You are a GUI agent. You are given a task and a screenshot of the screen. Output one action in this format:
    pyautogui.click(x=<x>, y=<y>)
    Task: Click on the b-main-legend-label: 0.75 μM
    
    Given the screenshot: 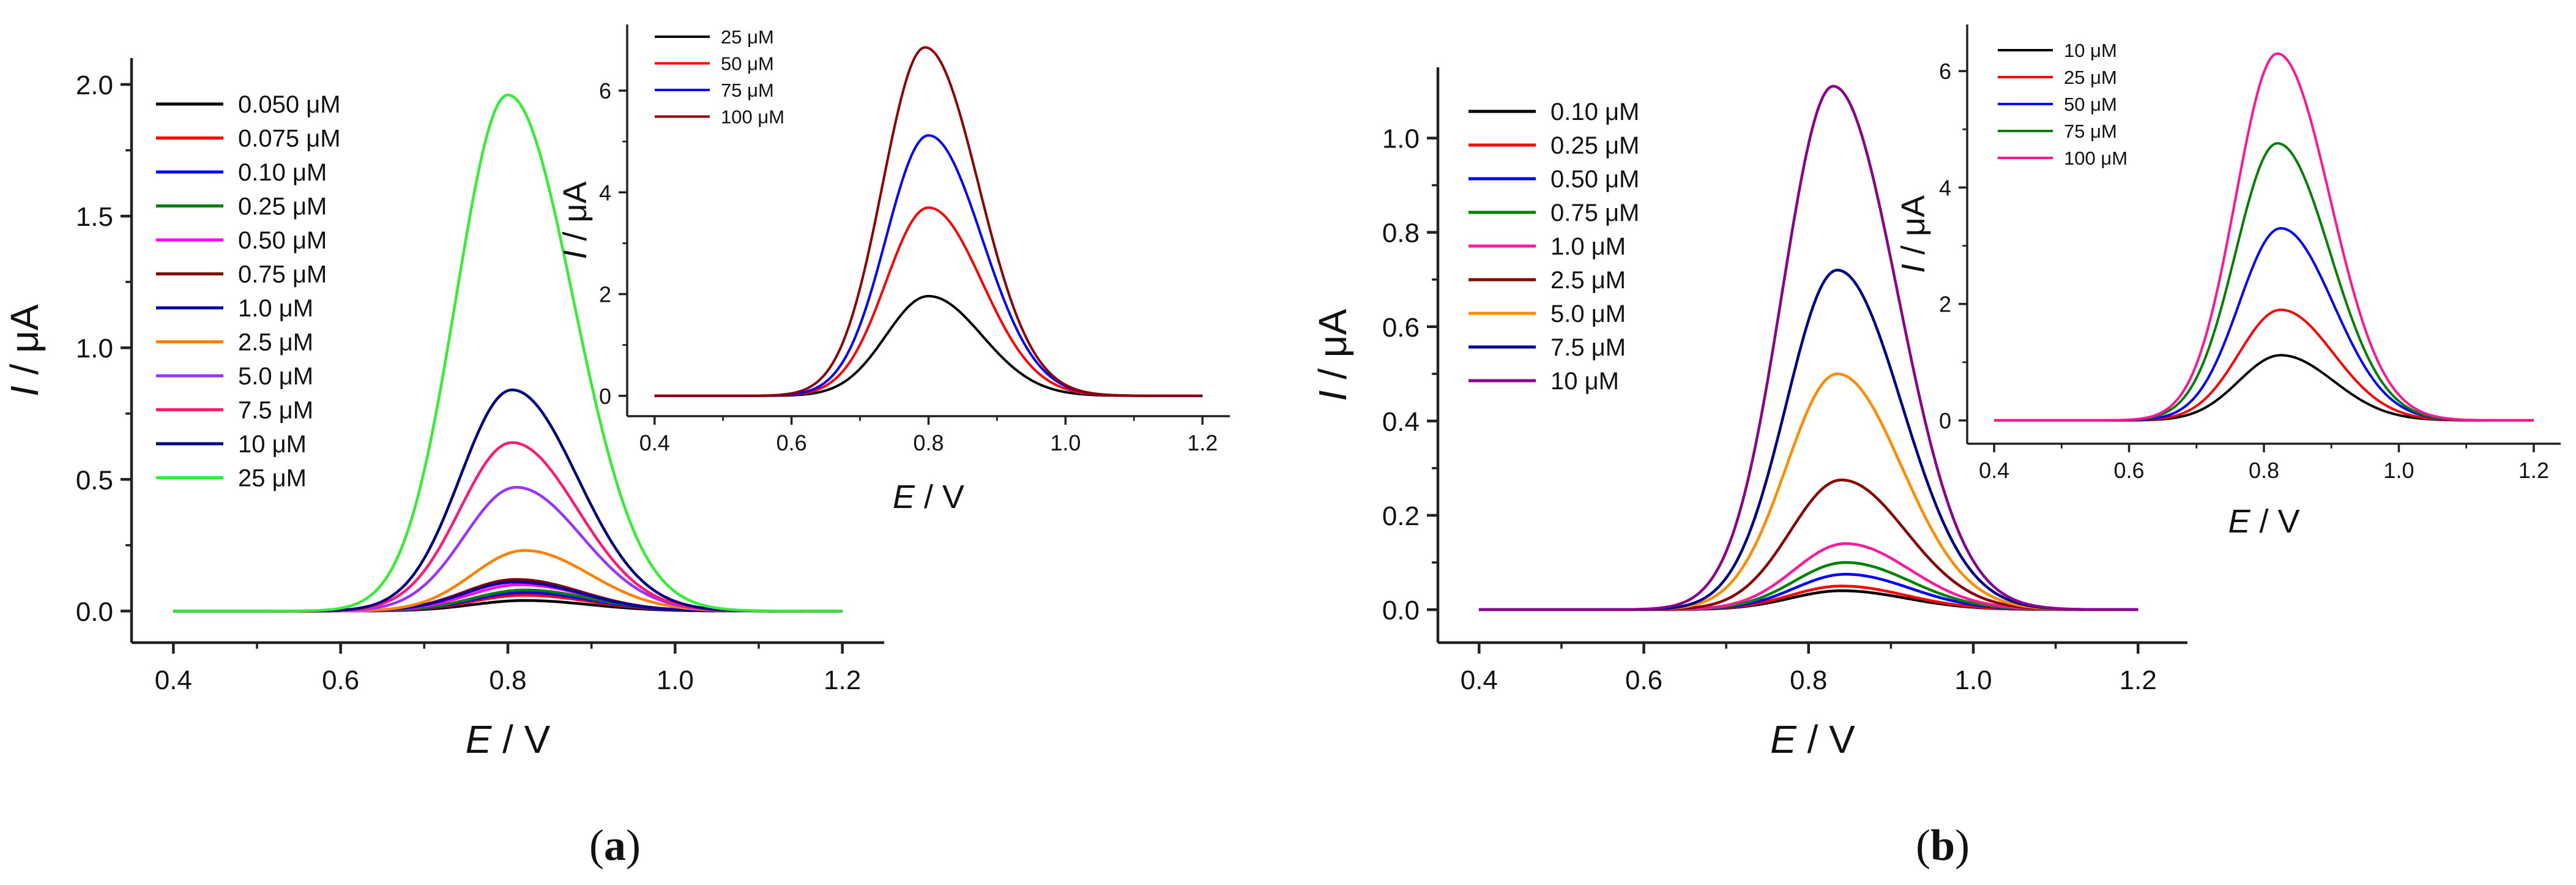 What is the action you would take?
    pyautogui.click(x=1594, y=213)
    